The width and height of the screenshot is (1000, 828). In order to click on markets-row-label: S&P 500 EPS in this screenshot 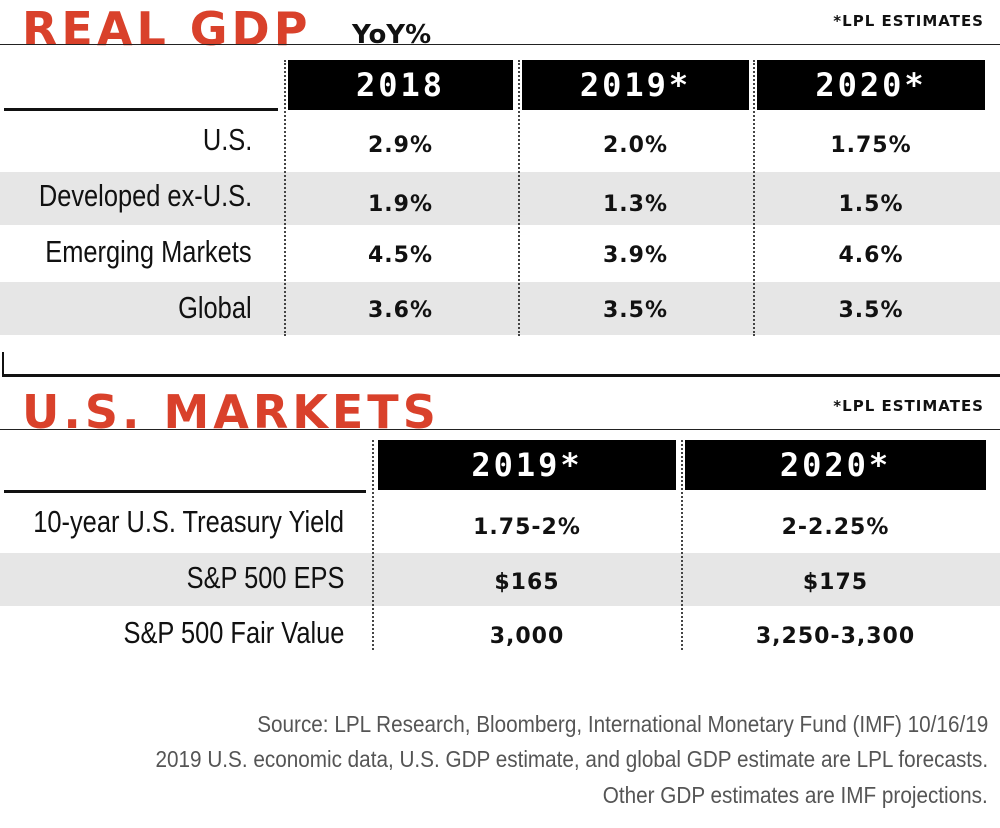, I will do `click(265, 577)`.